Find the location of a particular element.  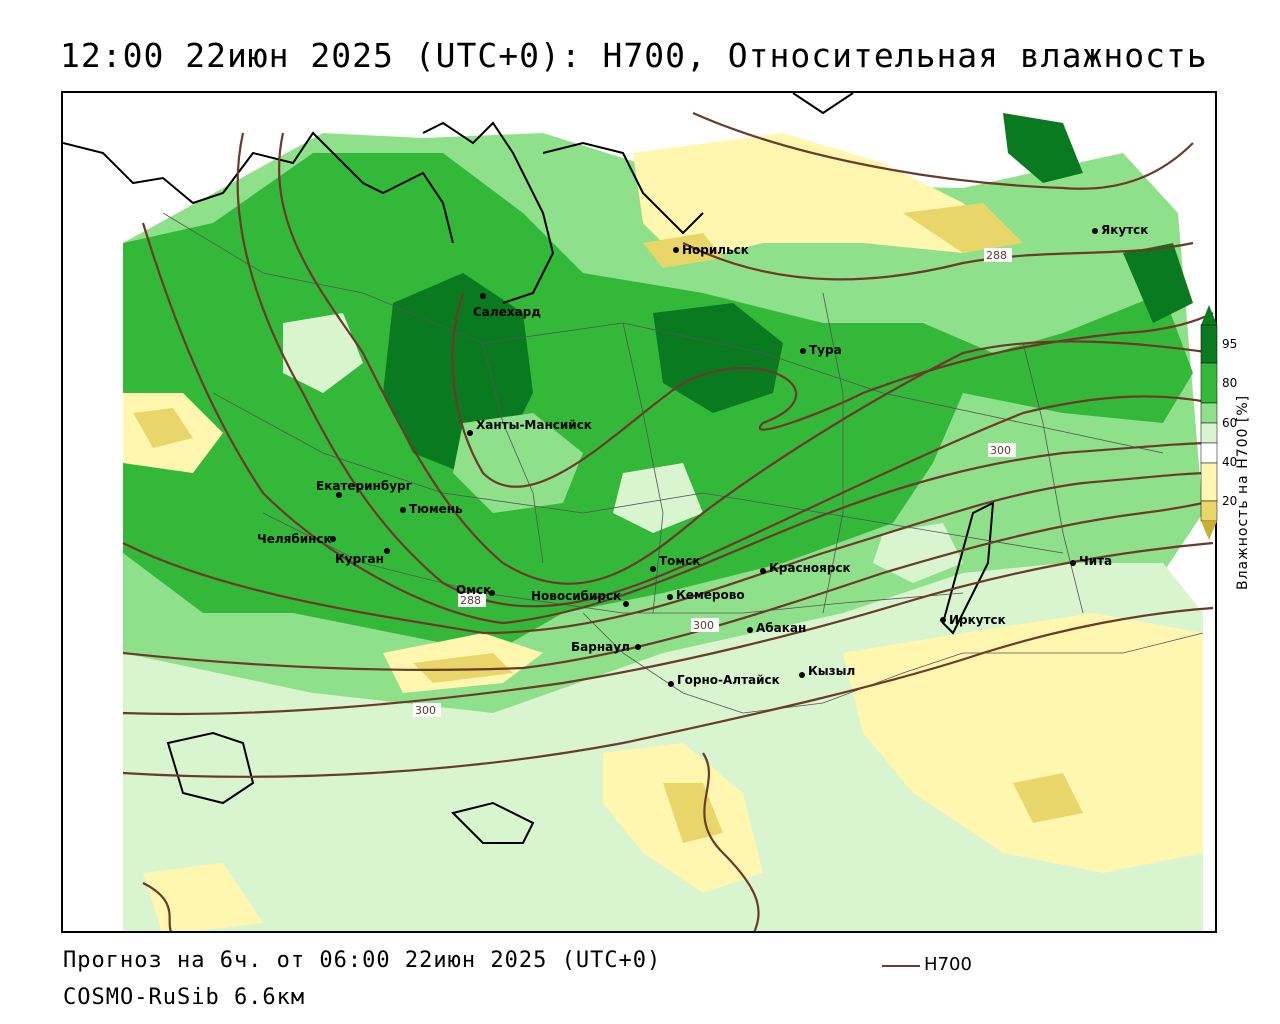

city-kyzyl: Кызыл is located at coordinates (827, 671).